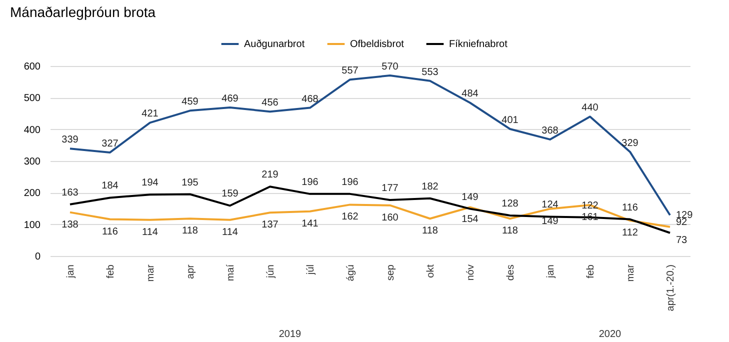 This screenshot has width=729, height=342. Describe the element at coordinates (190, 182) in the screenshot. I see `data-label: 195` at that location.